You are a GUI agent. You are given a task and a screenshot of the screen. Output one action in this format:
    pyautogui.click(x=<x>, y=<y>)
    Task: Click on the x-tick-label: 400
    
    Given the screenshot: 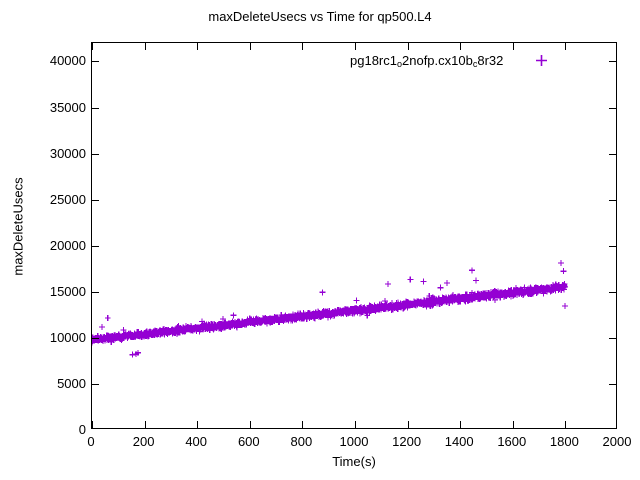 What is the action you would take?
    pyautogui.click(x=196, y=441)
    